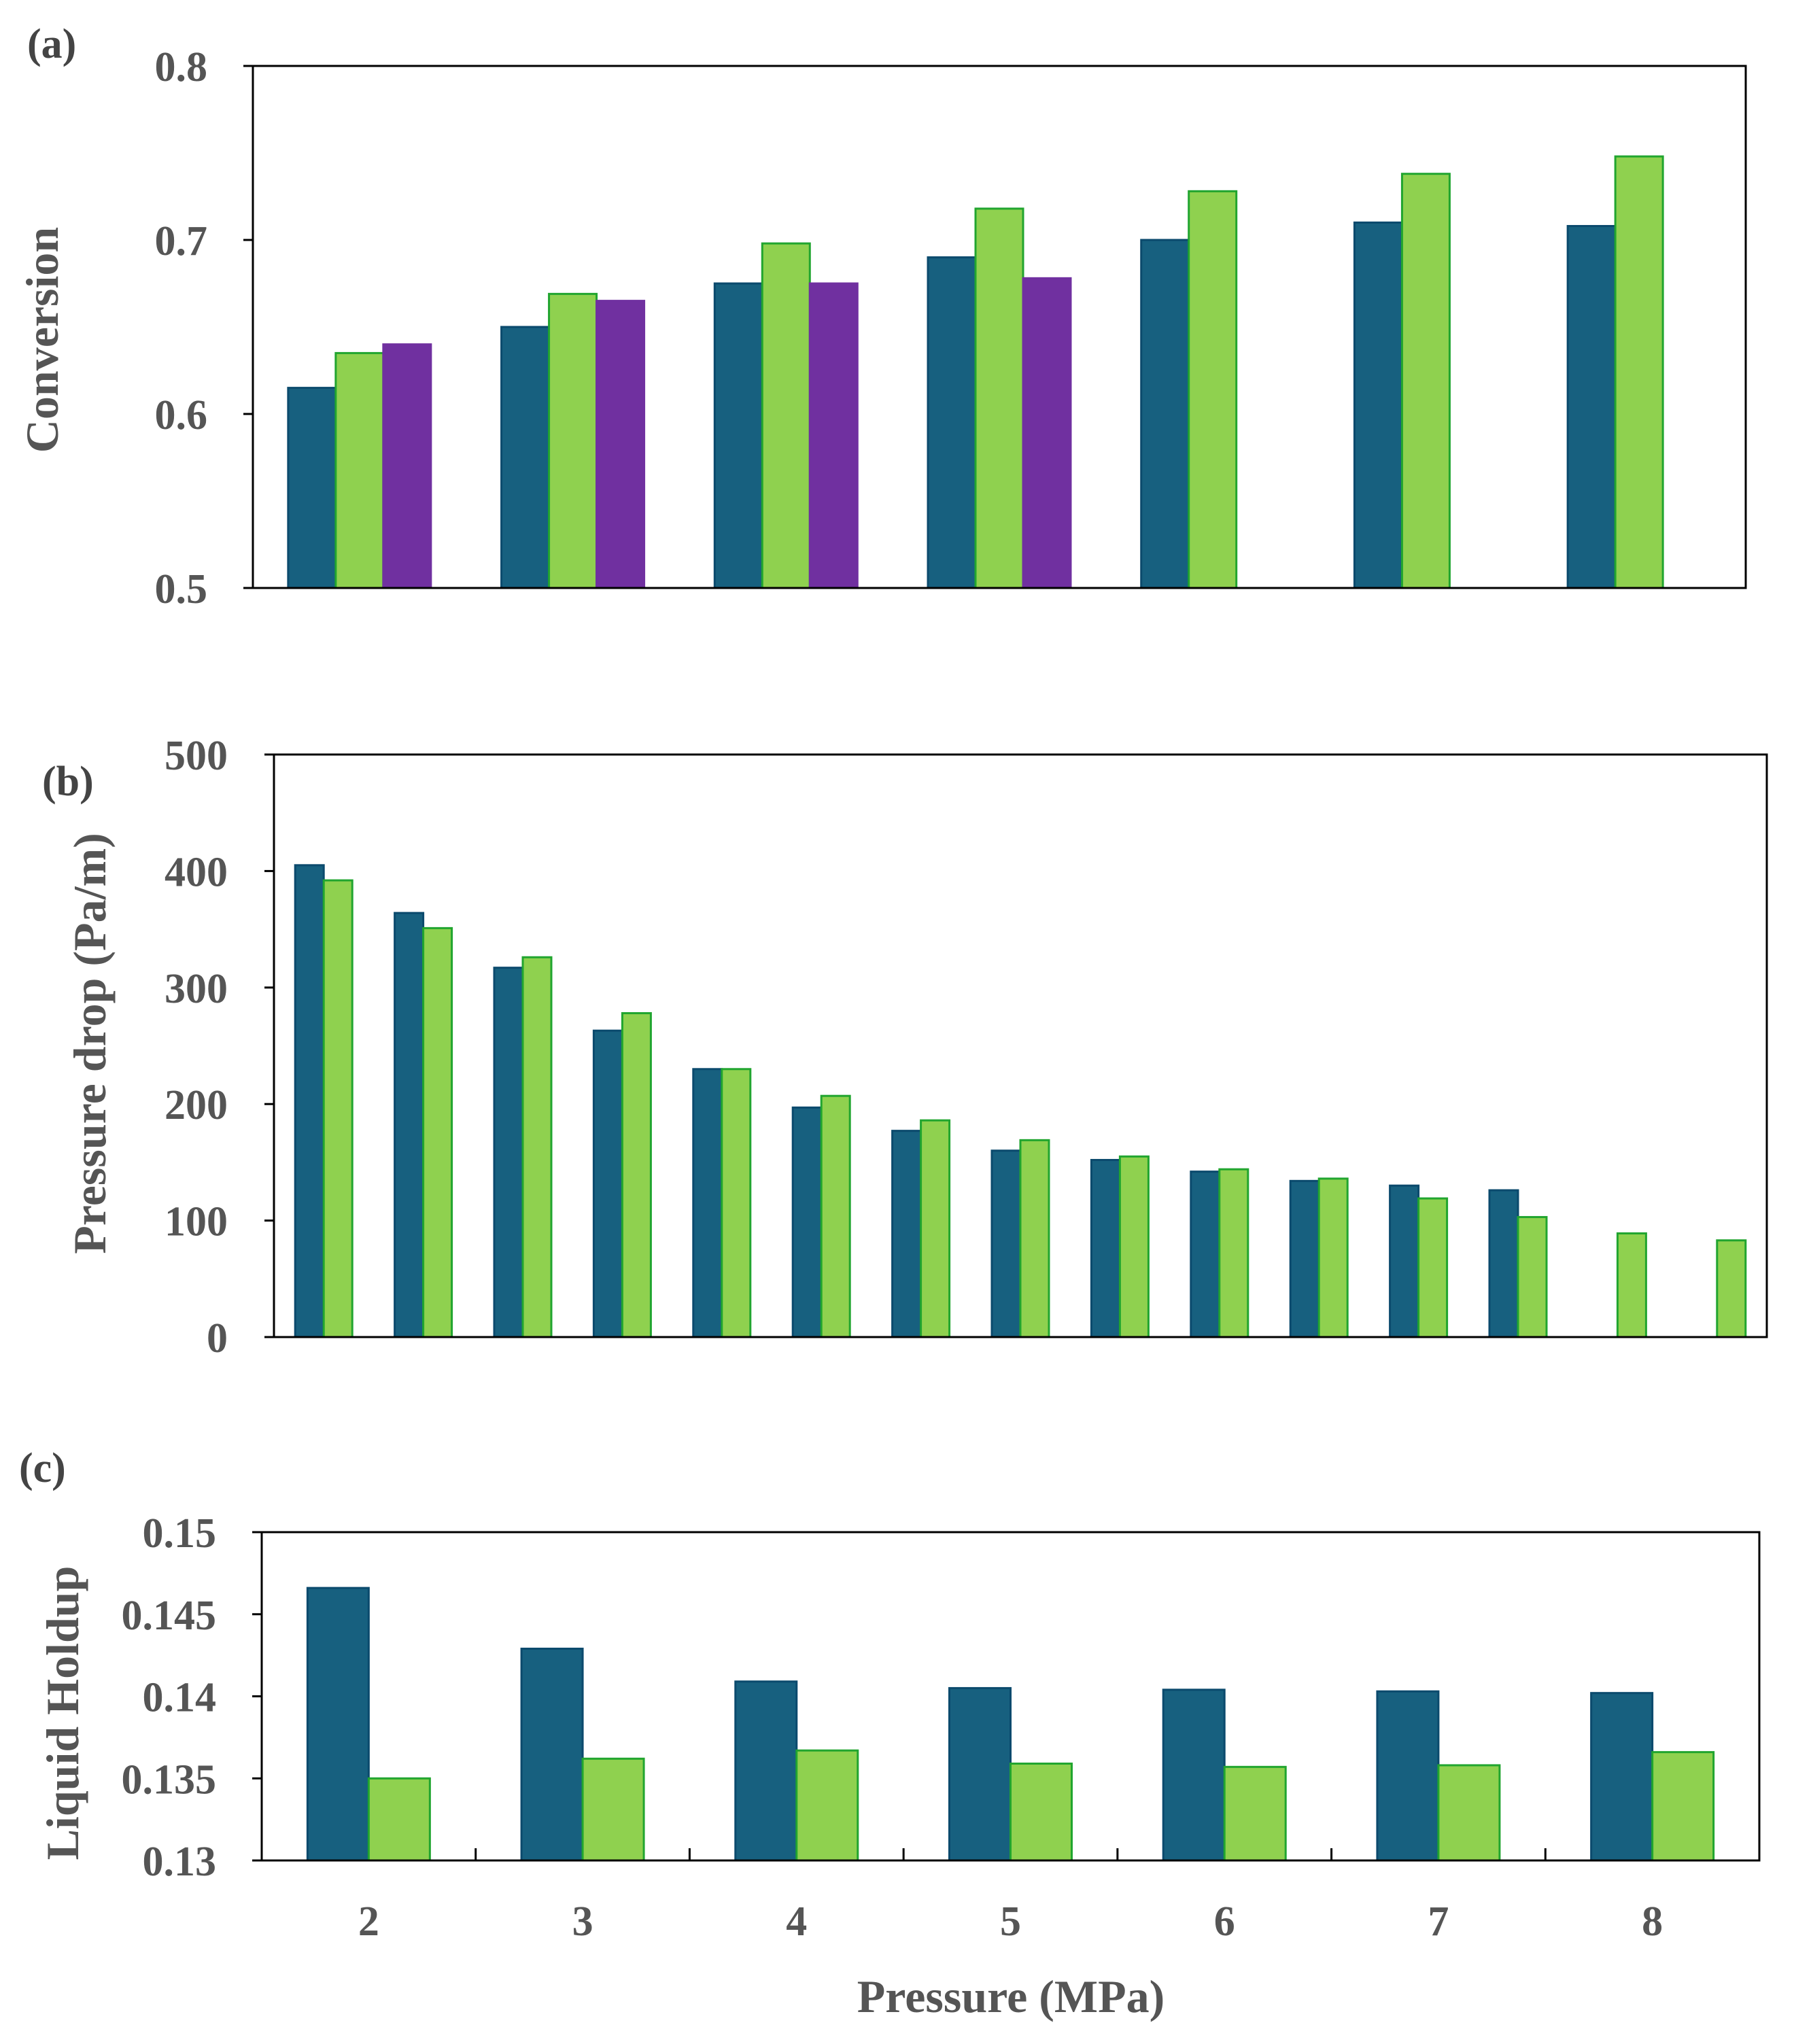  Describe the element at coordinates (181, 67) in the screenshot. I see `y-tick-label: 0.8` at that location.